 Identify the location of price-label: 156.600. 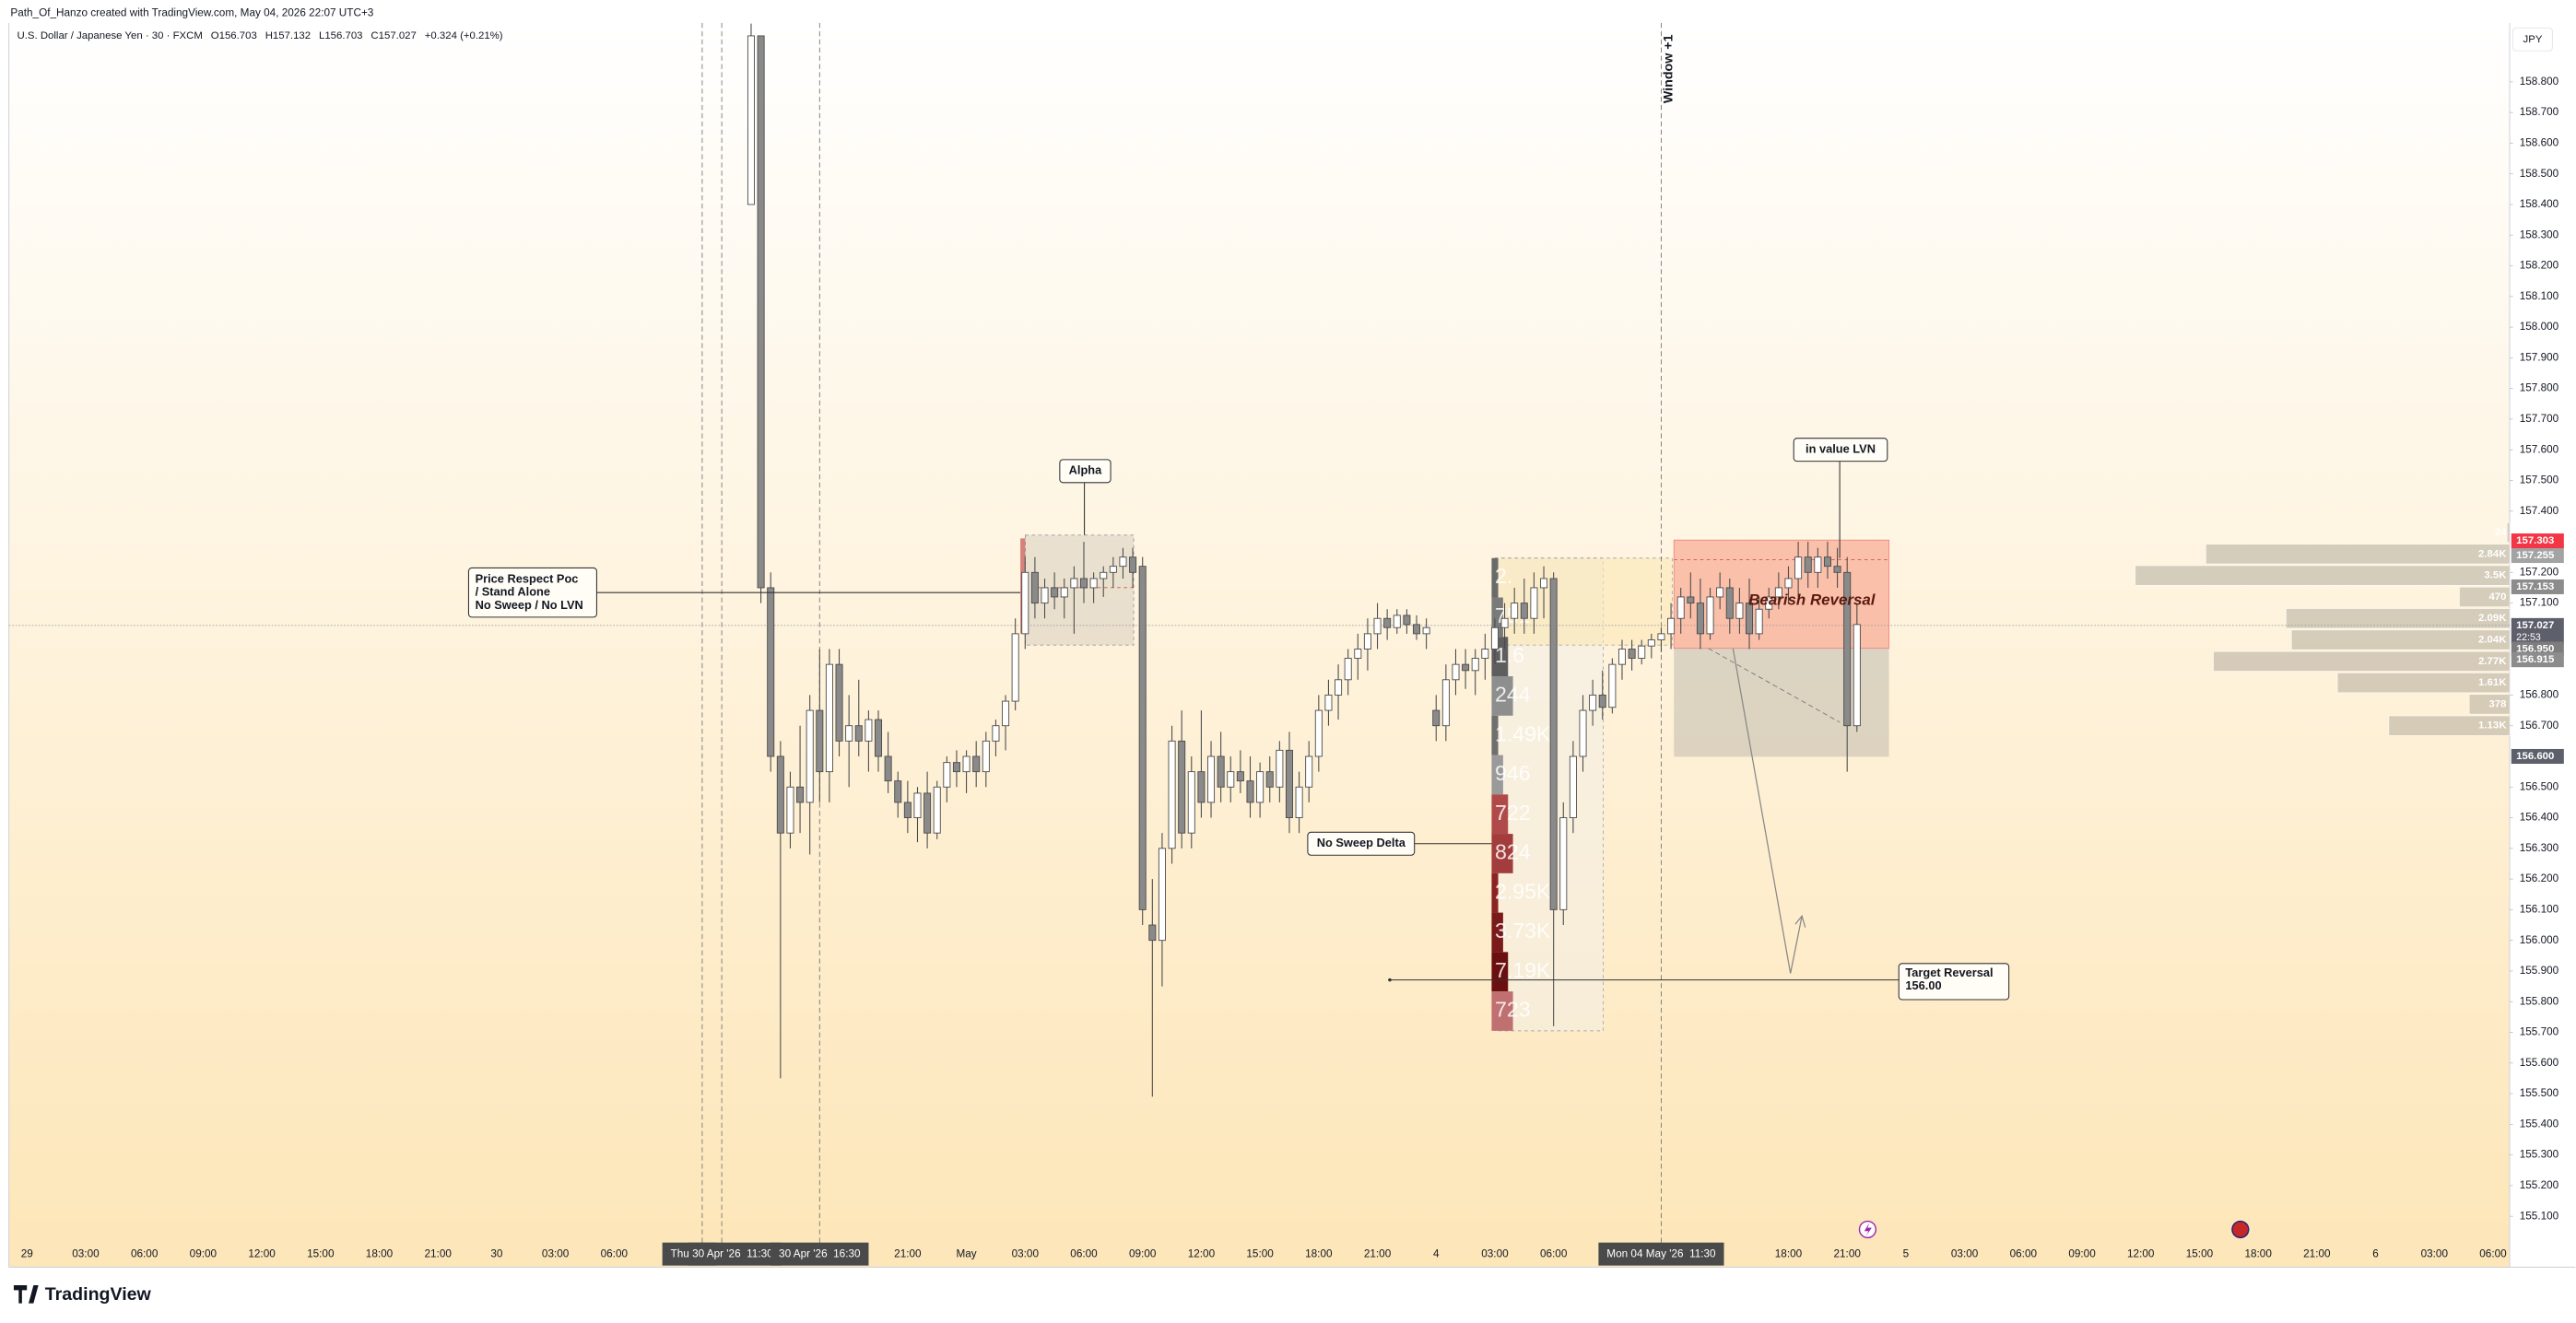
(2535, 756).